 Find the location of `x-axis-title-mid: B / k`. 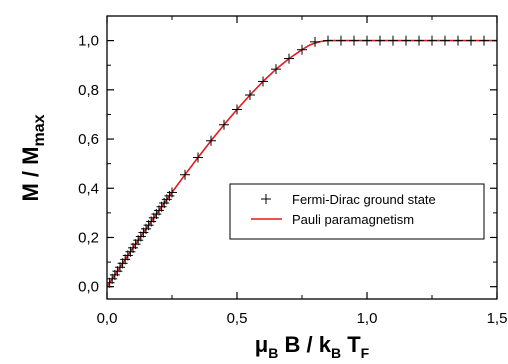

x-axis-title-mid: B / k is located at coordinates (304, 344).